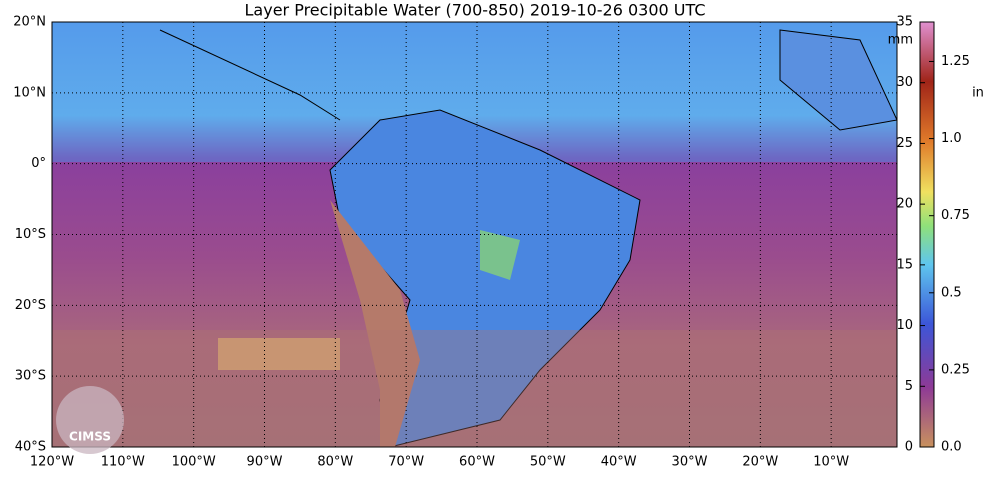 The width and height of the screenshot is (1005, 477). Describe the element at coordinates (52, 462) in the screenshot. I see `lon-label: 120°W` at that location.